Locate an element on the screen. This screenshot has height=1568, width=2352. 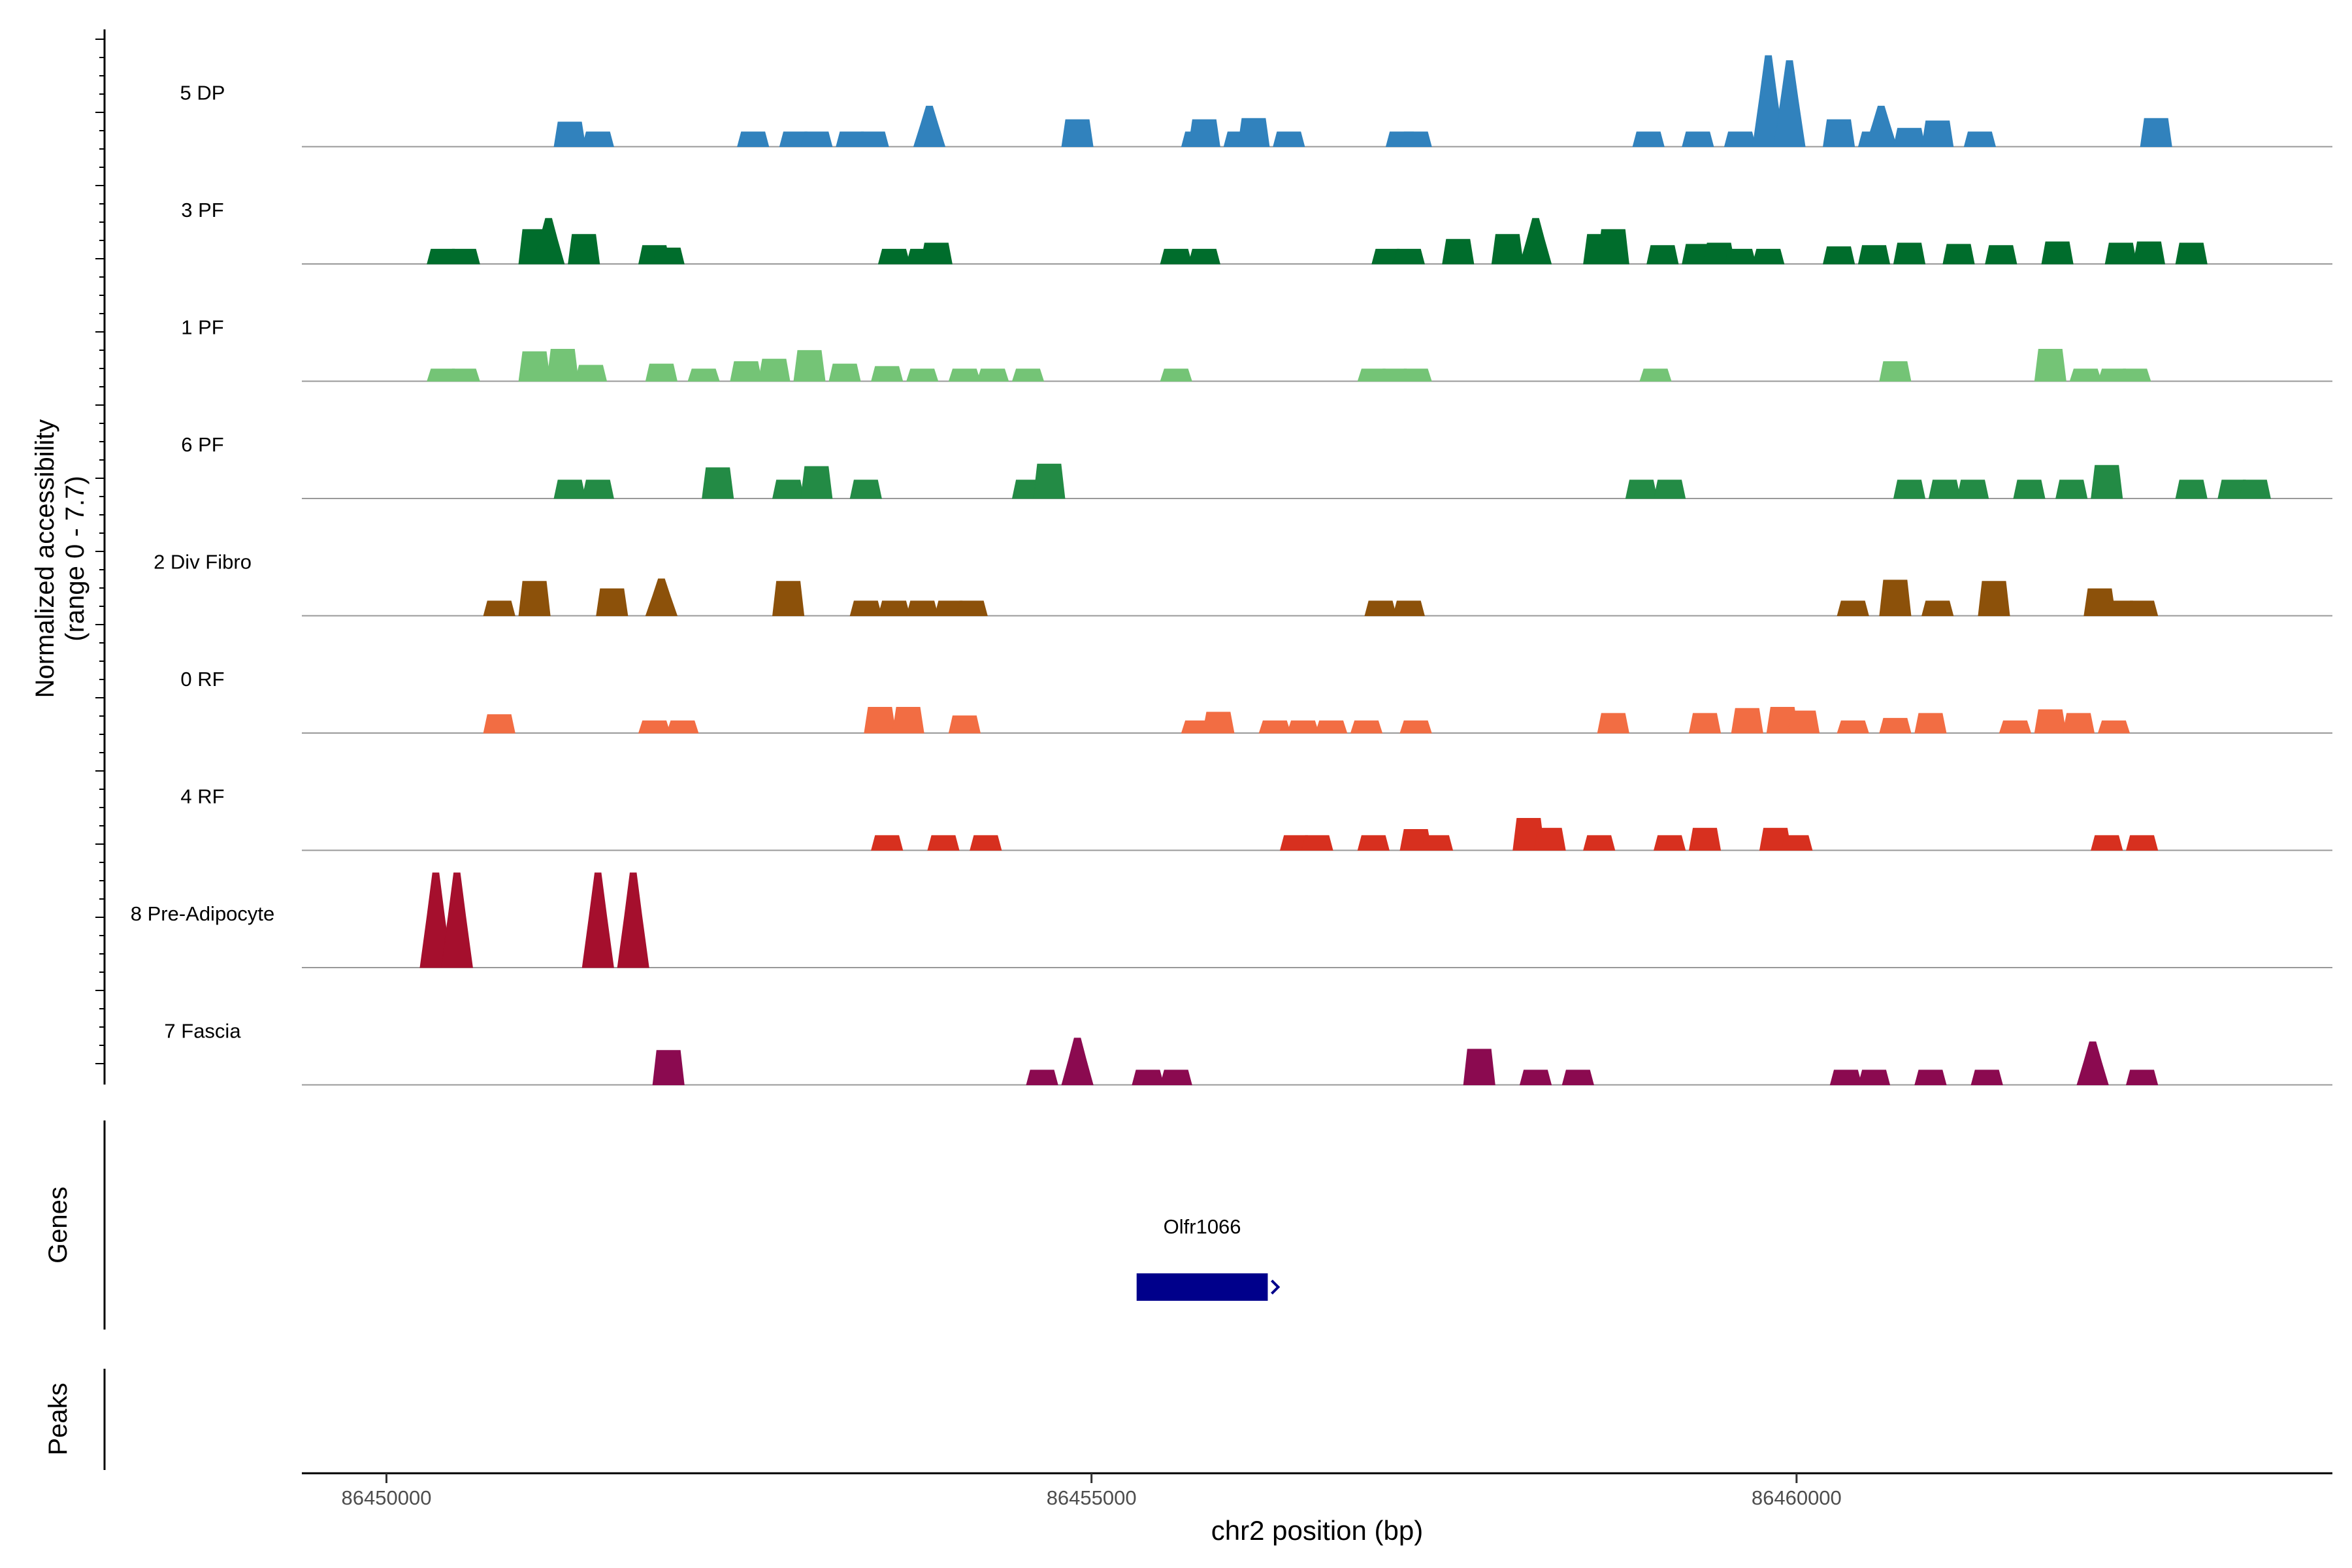
track-0-rf: 0 RF is located at coordinates (1256, 701).